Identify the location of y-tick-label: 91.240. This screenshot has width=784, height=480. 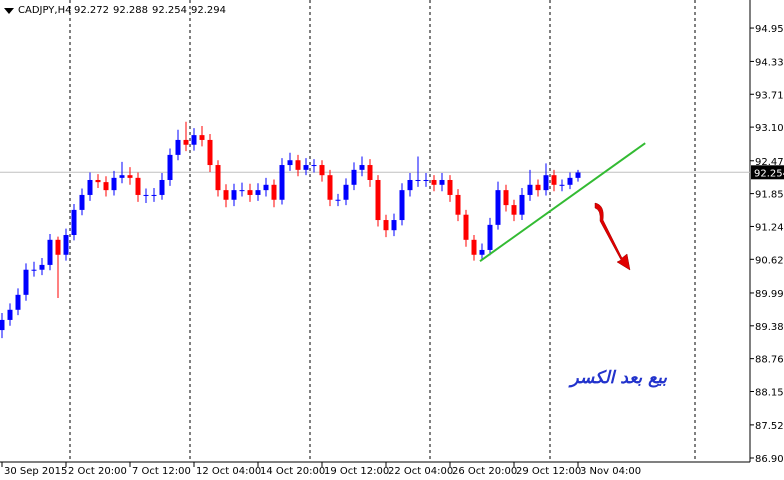
(769, 227).